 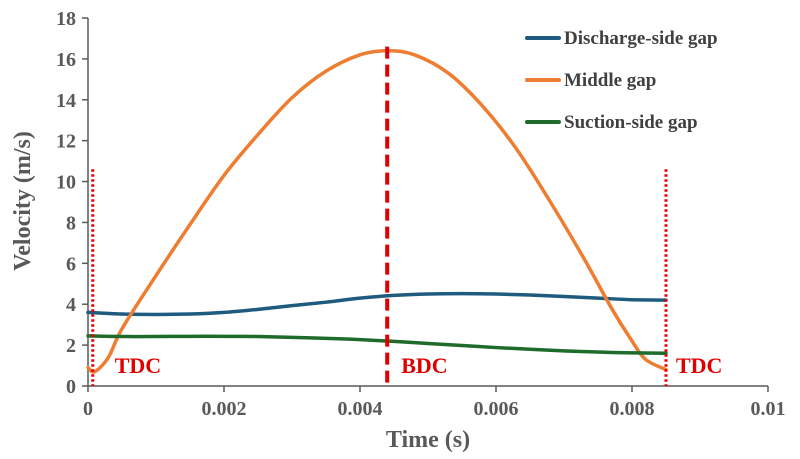 I want to click on x-tick-label: 0.01, so click(x=768, y=409).